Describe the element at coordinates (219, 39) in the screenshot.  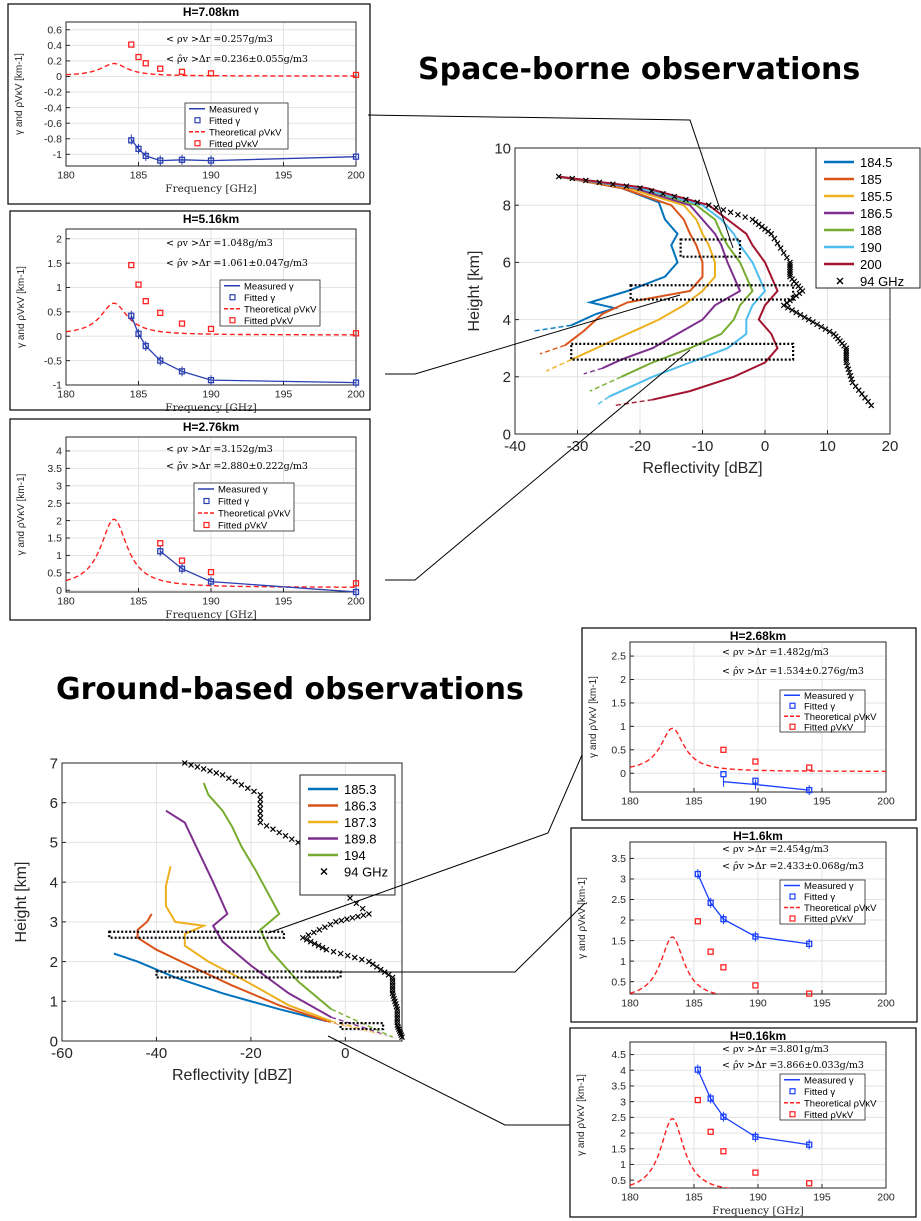
I see `space_h708-annotation-0: < ρv >Δr =0.257g/m3` at that location.